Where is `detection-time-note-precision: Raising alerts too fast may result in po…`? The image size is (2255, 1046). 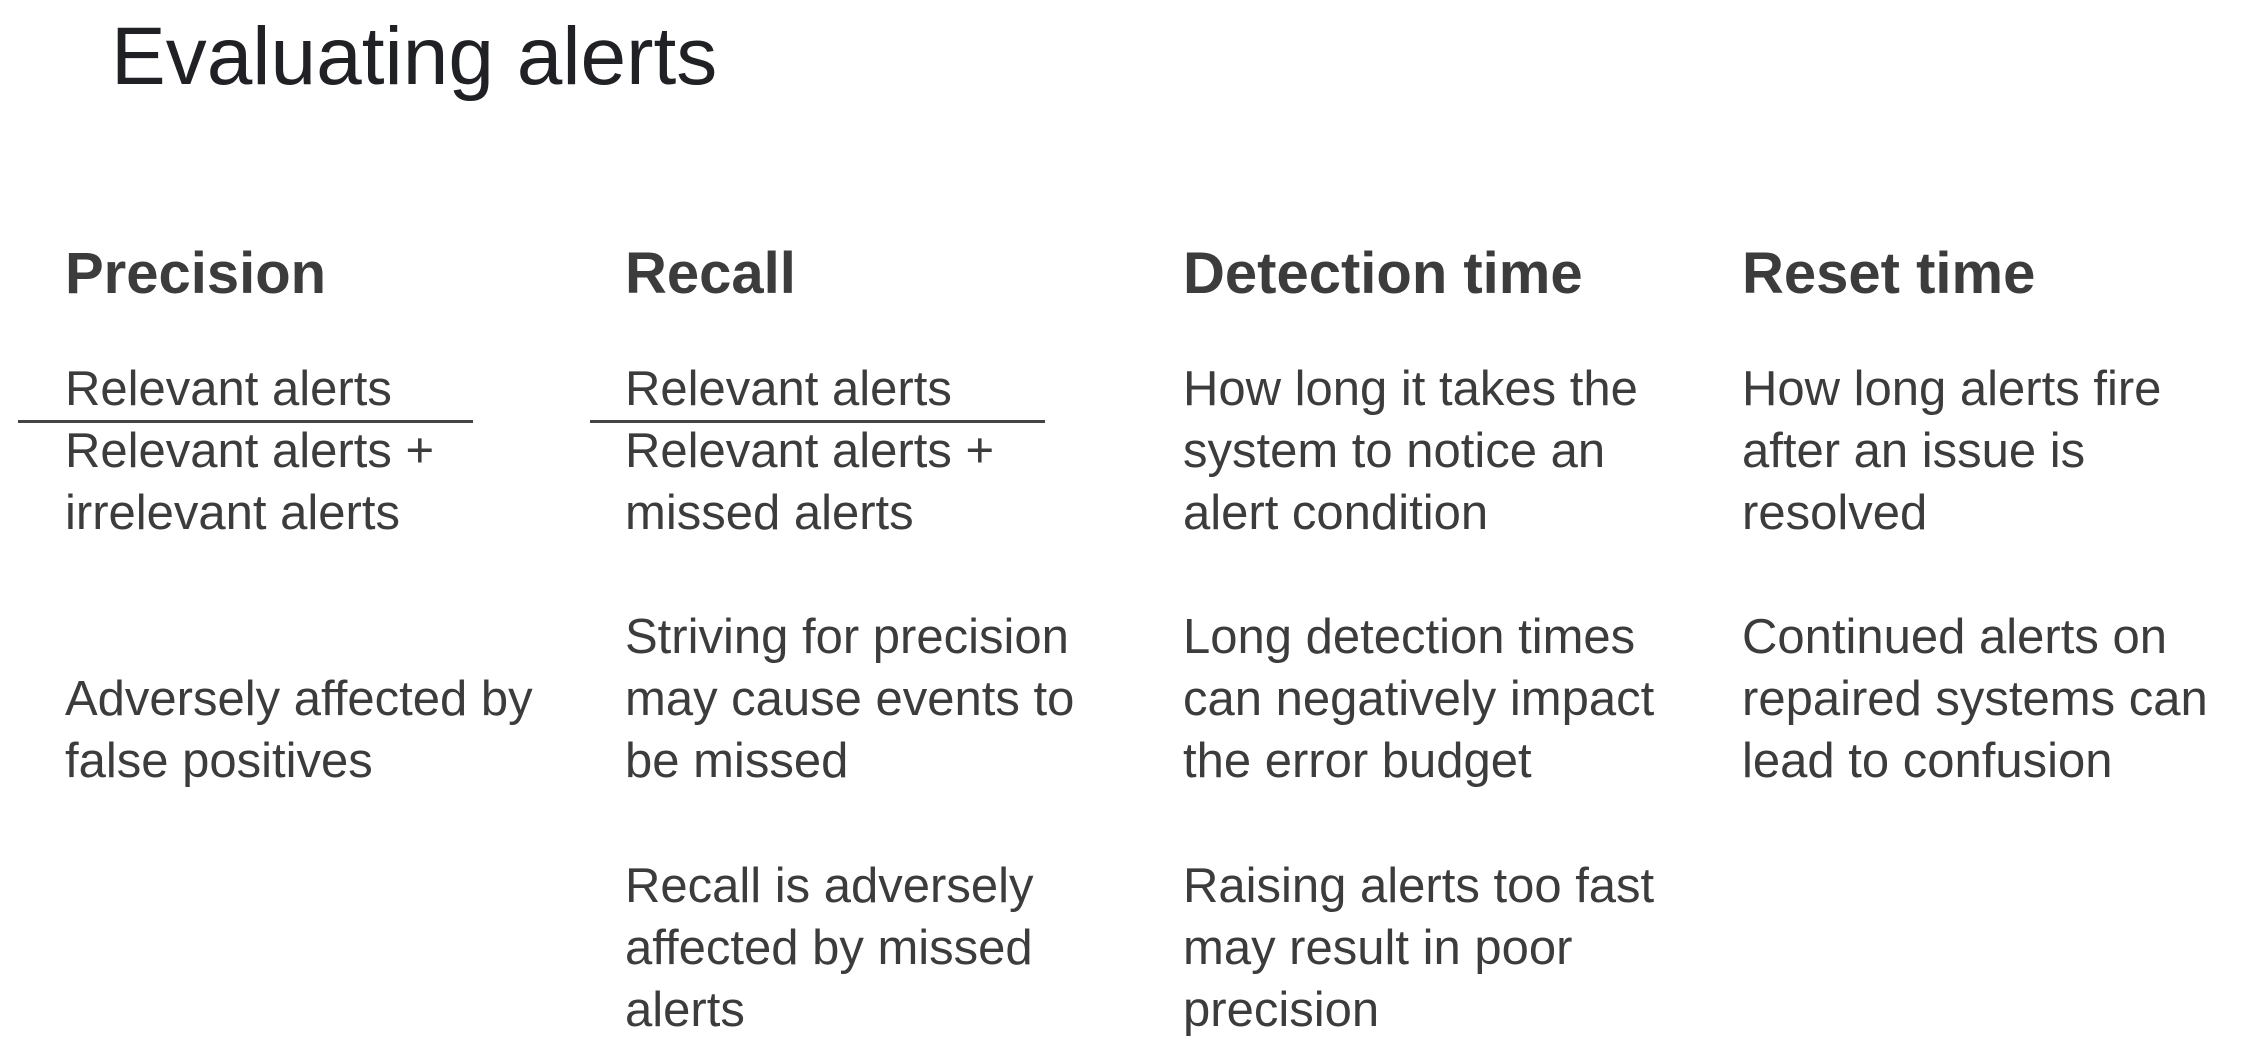
detection-time-note-precision: Raising alerts too fast may result in po… is located at coordinates (1419, 948).